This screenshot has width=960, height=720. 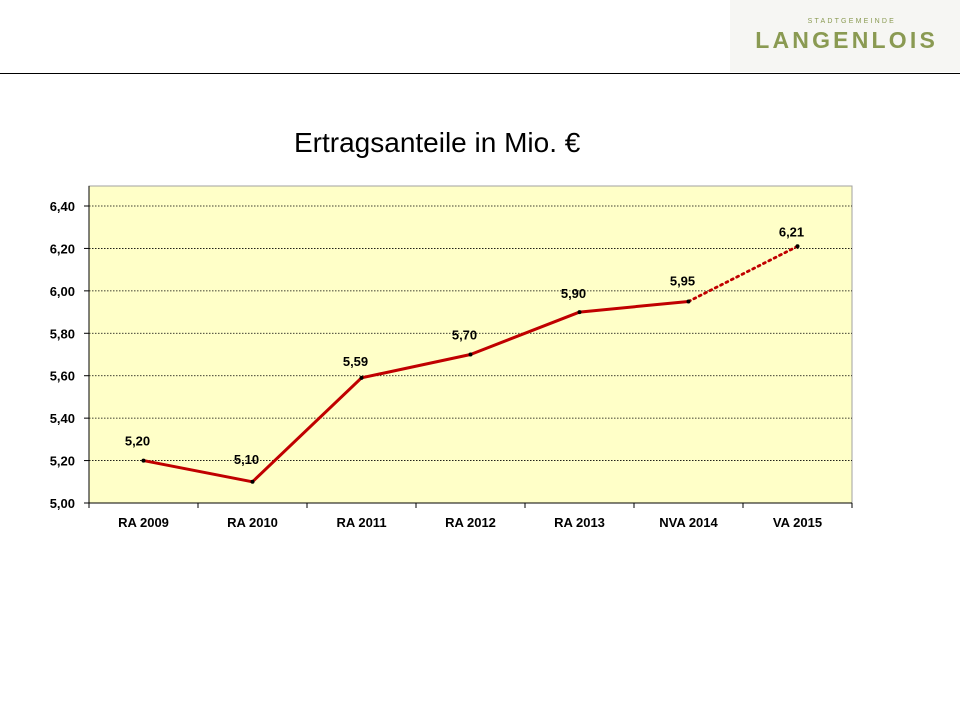 I want to click on x-tick-label: RA 2010, so click(x=252, y=522).